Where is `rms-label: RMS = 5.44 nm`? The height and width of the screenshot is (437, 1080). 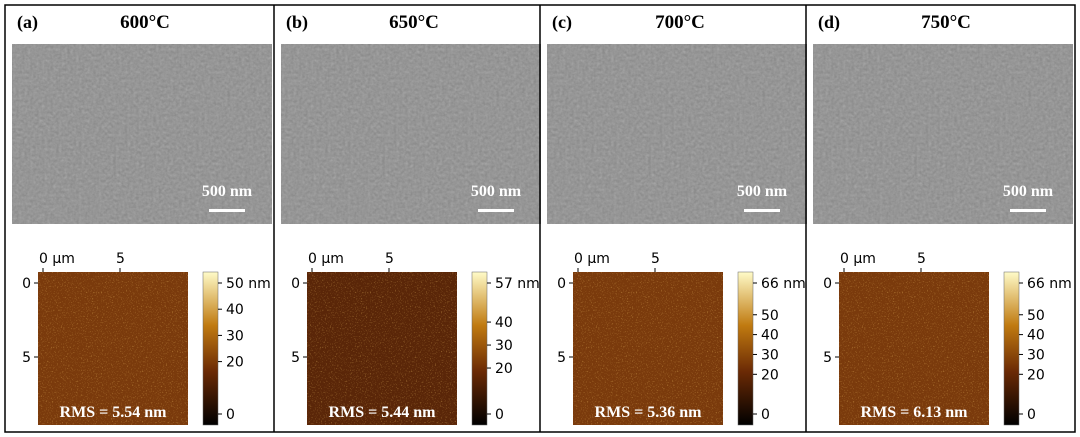
rms-label: RMS = 5.44 nm is located at coordinates (383, 412).